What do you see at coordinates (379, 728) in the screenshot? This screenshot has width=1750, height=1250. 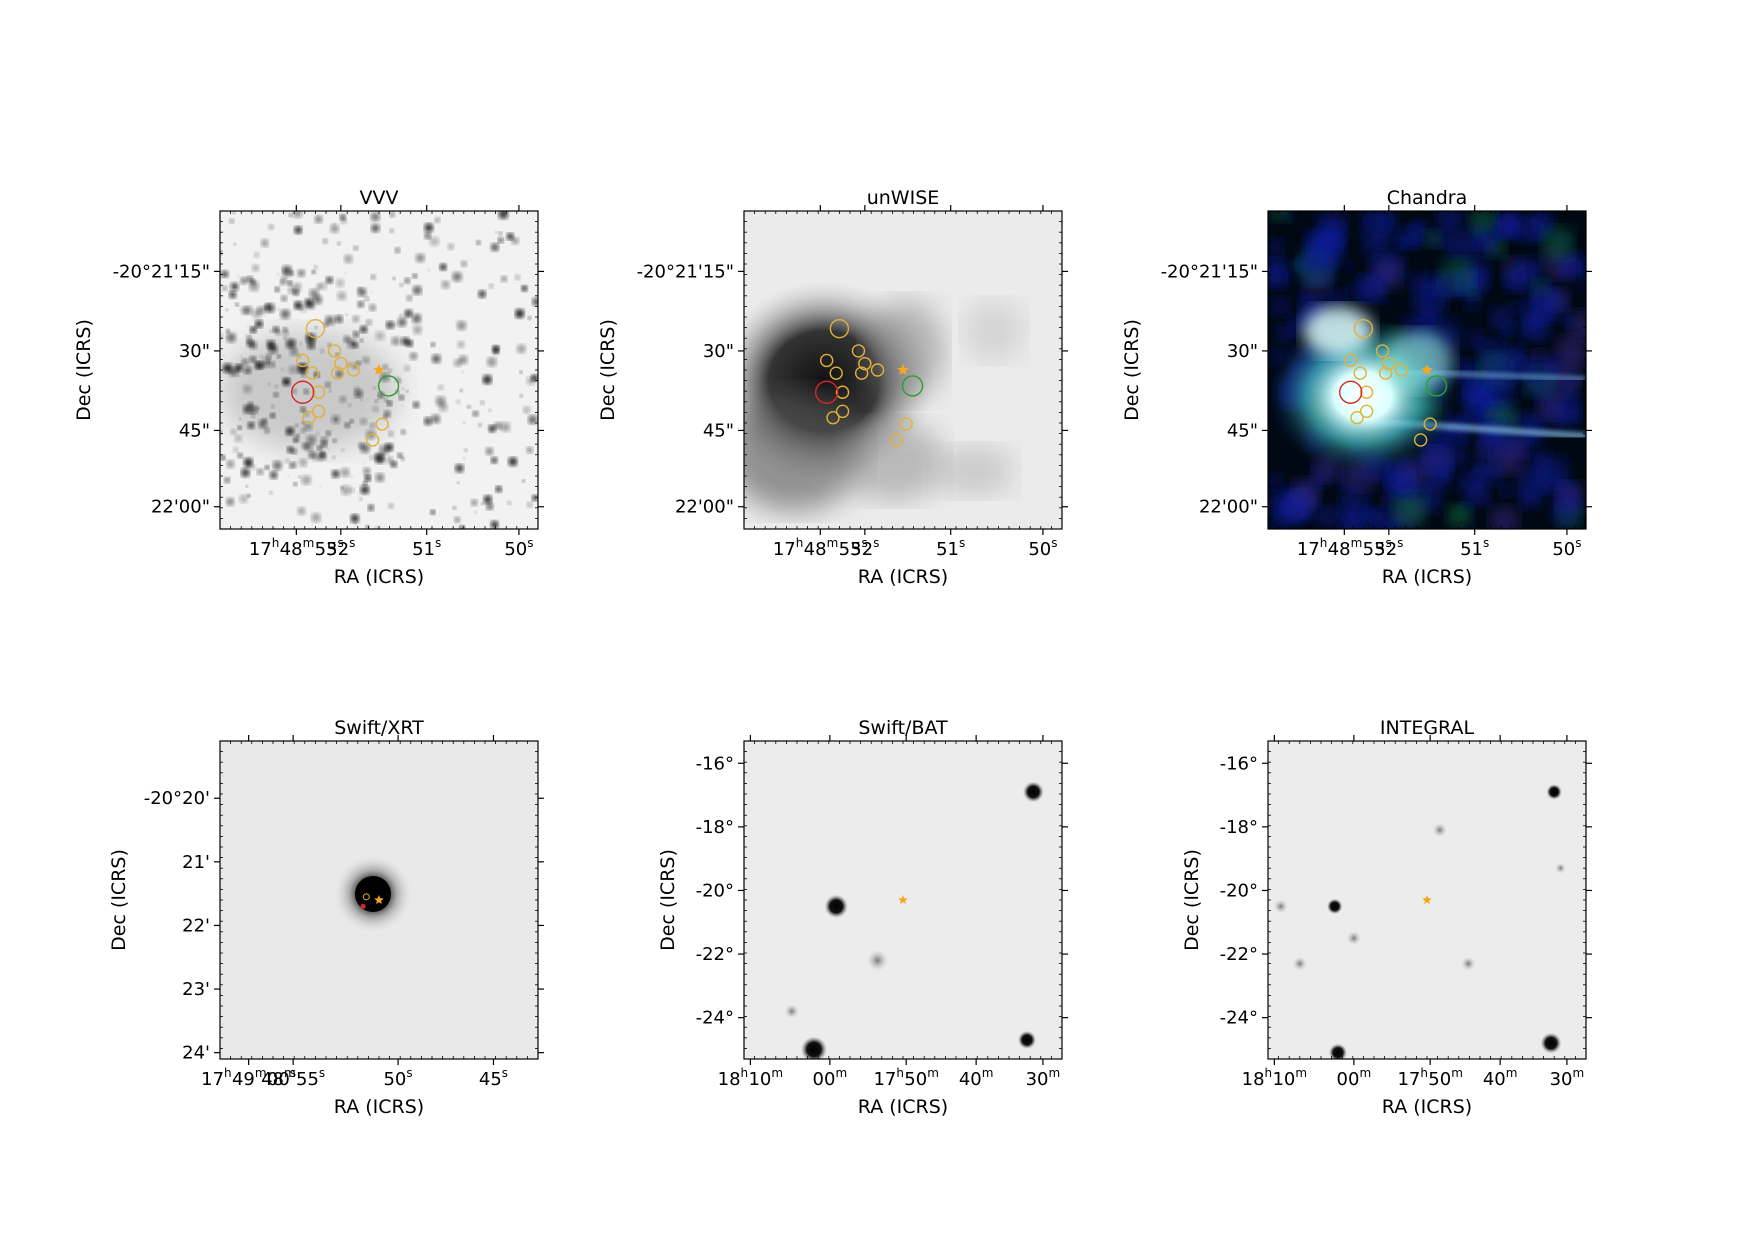 I see `panel-title: Swift/XRT` at bounding box center [379, 728].